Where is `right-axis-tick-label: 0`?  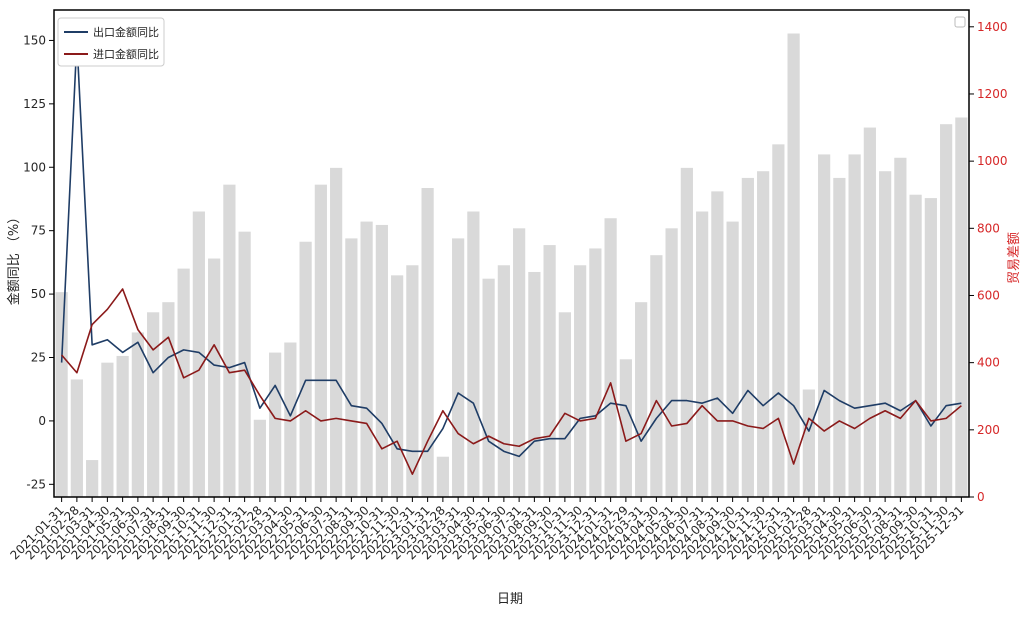
right-axis-tick-label: 0 is located at coordinates (981, 497).